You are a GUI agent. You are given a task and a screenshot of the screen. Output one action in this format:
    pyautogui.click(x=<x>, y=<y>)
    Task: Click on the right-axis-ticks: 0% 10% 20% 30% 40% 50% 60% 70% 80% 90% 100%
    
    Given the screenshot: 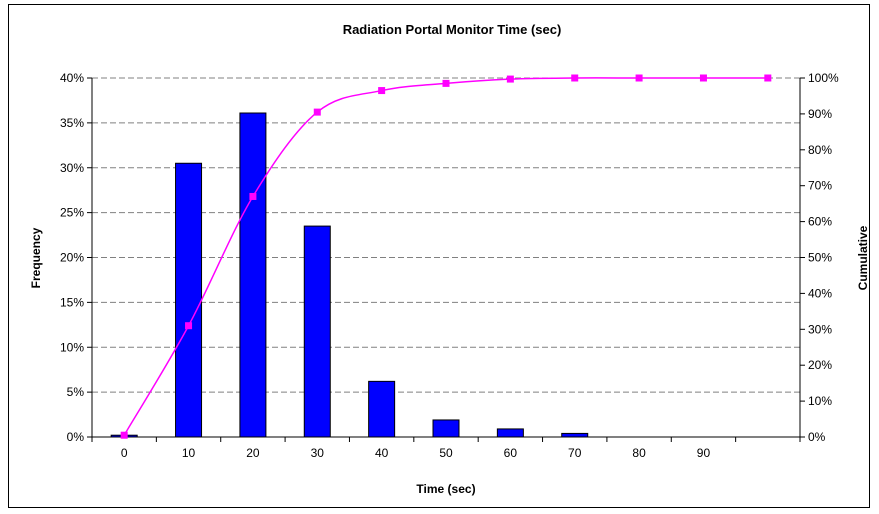 What is the action you would take?
    pyautogui.click(x=823, y=257)
    